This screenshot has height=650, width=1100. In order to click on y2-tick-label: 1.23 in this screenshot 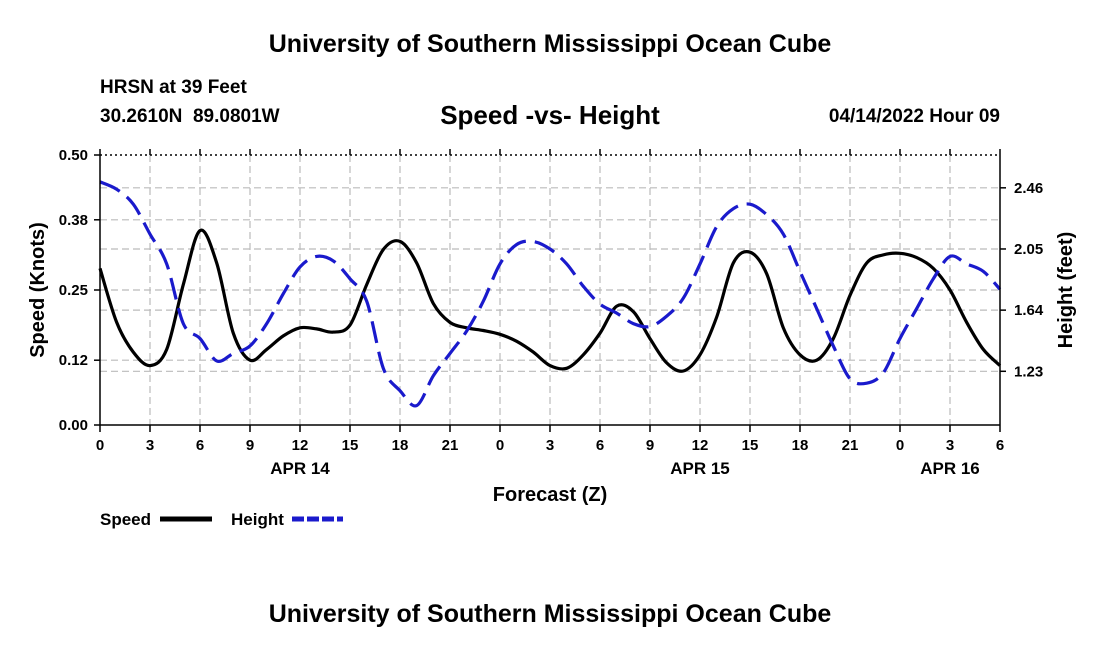, I will do `click(1028, 371)`.